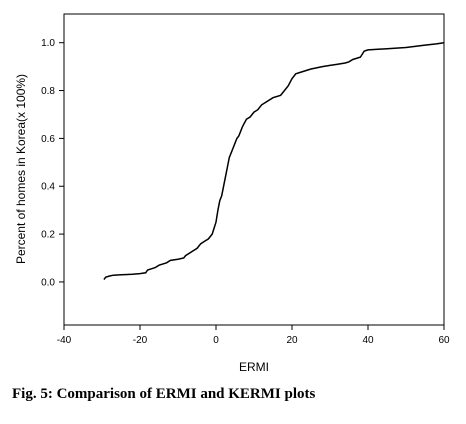 This screenshot has height=424, width=466. Describe the element at coordinates (140, 340) in the screenshot. I see `x-tick-label: -20` at that location.